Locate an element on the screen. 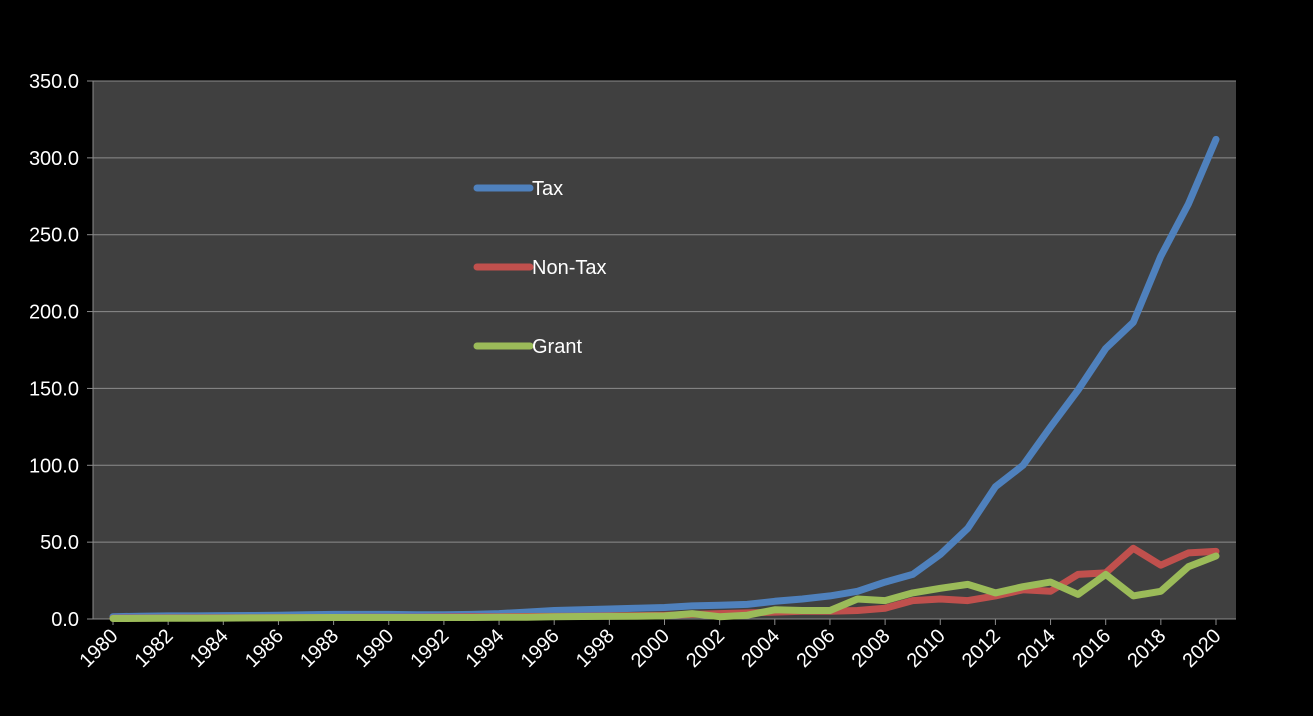  series-line-grant is located at coordinates (664, 587).